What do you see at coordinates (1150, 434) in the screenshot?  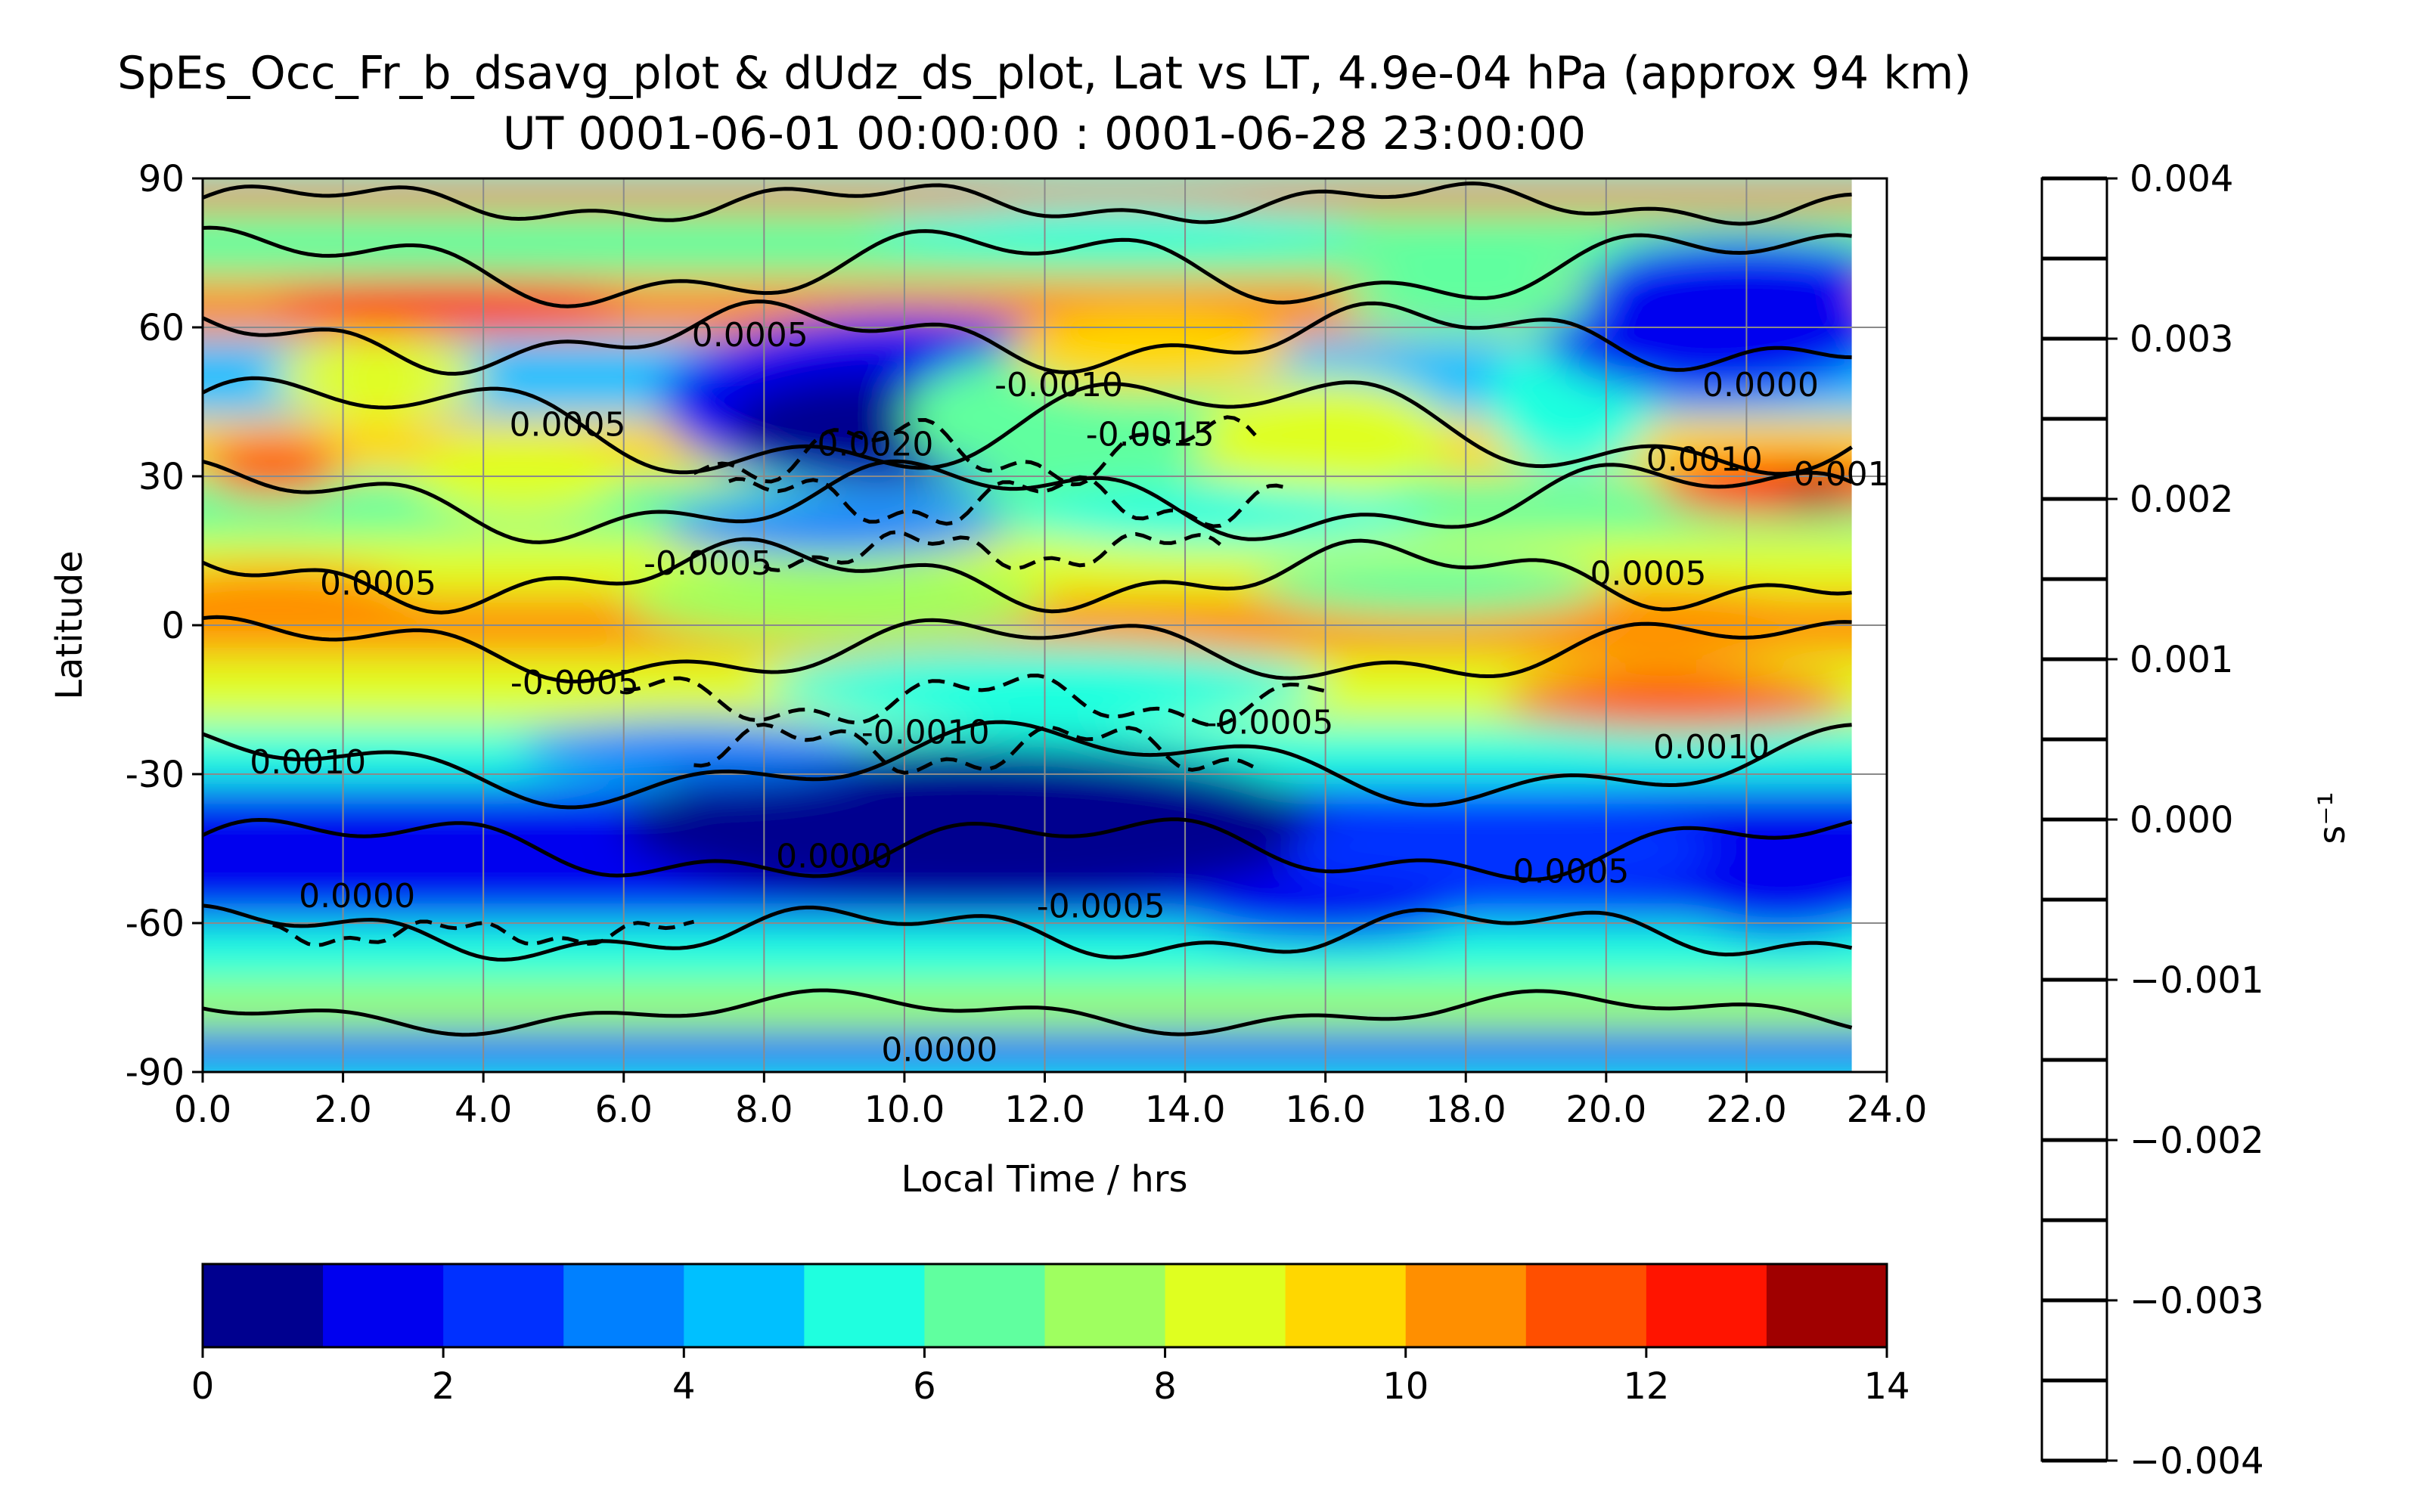 I see `contour-label: -0.0015` at bounding box center [1150, 434].